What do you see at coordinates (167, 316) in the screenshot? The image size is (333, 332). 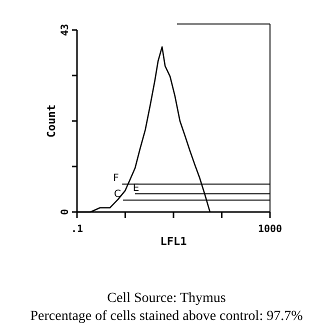 I see `text: Percentage of cells stained above control: 97.7%` at bounding box center [167, 316].